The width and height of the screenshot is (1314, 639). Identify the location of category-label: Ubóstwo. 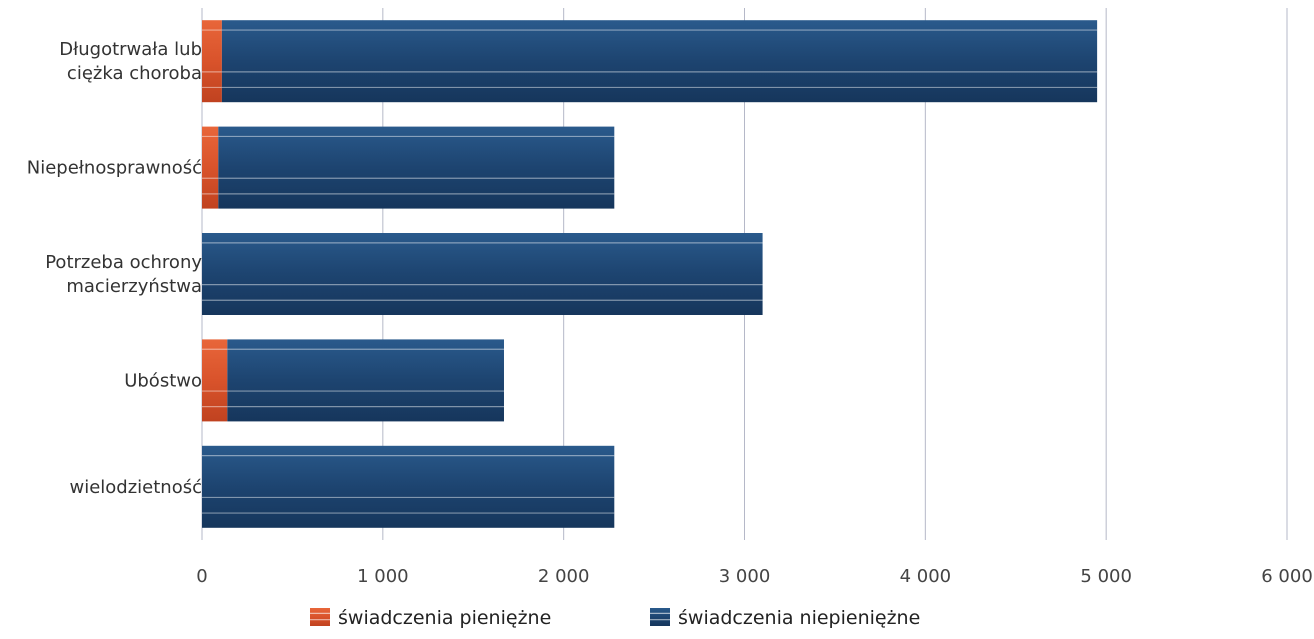
(163, 380).